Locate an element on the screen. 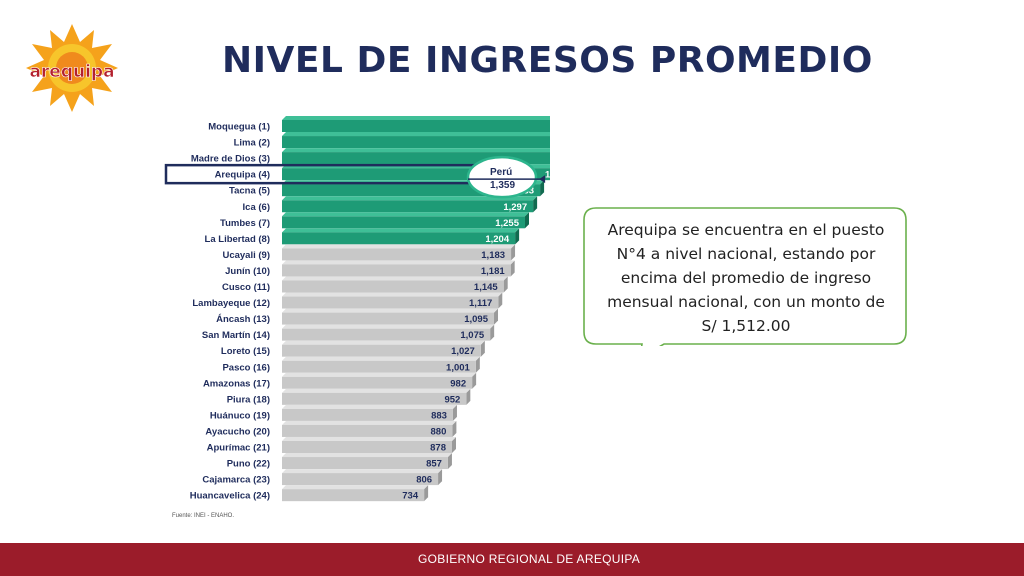 Image resolution: width=1024 pixels, height=576 pixels. value-label: 734 is located at coordinates (410, 496).